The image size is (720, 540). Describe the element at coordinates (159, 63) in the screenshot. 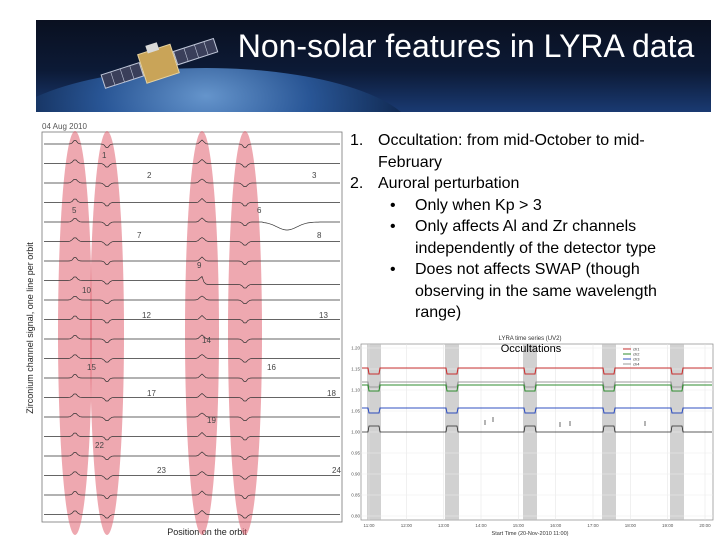

I see `satellite-icon` at that location.